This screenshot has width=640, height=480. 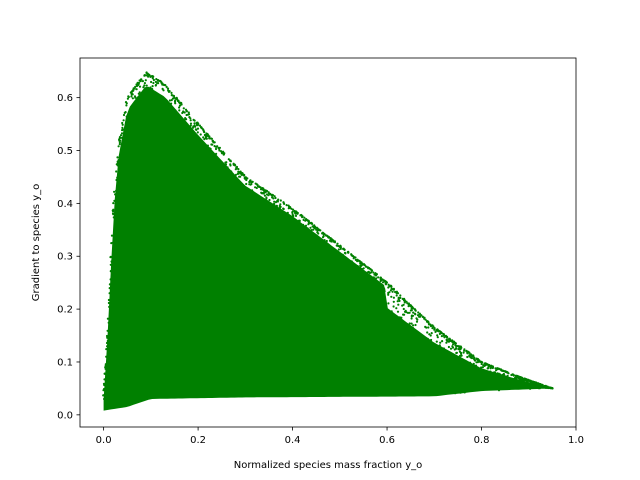 What do you see at coordinates (482, 440) in the screenshot?
I see `x-tick-label: 0.8` at bounding box center [482, 440].